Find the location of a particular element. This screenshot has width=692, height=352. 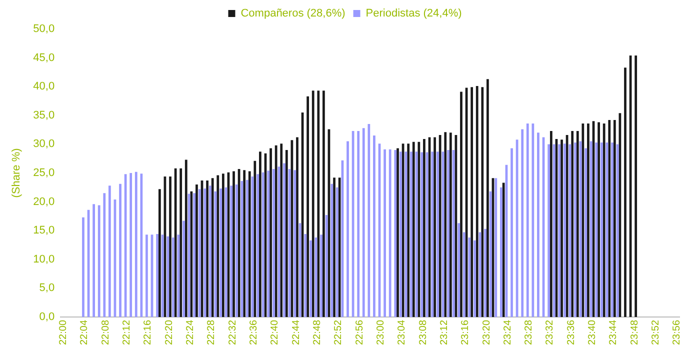

y-tick-label: 20,0 is located at coordinates (44, 202).